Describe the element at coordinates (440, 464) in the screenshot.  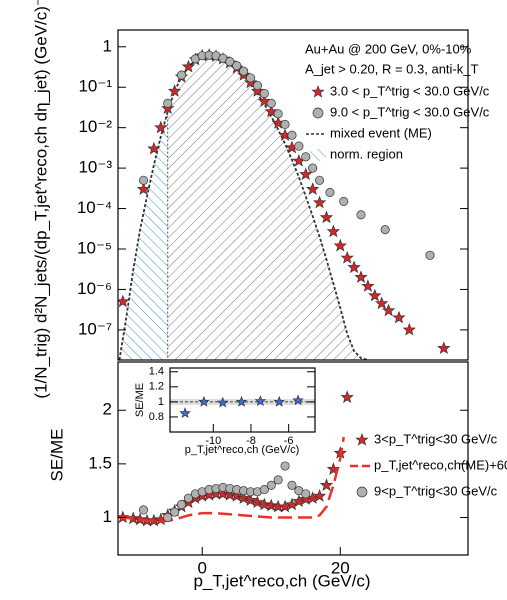
I see `legend-label: p_T,jet^reco,ch(ME)+60 MeV` at that location.